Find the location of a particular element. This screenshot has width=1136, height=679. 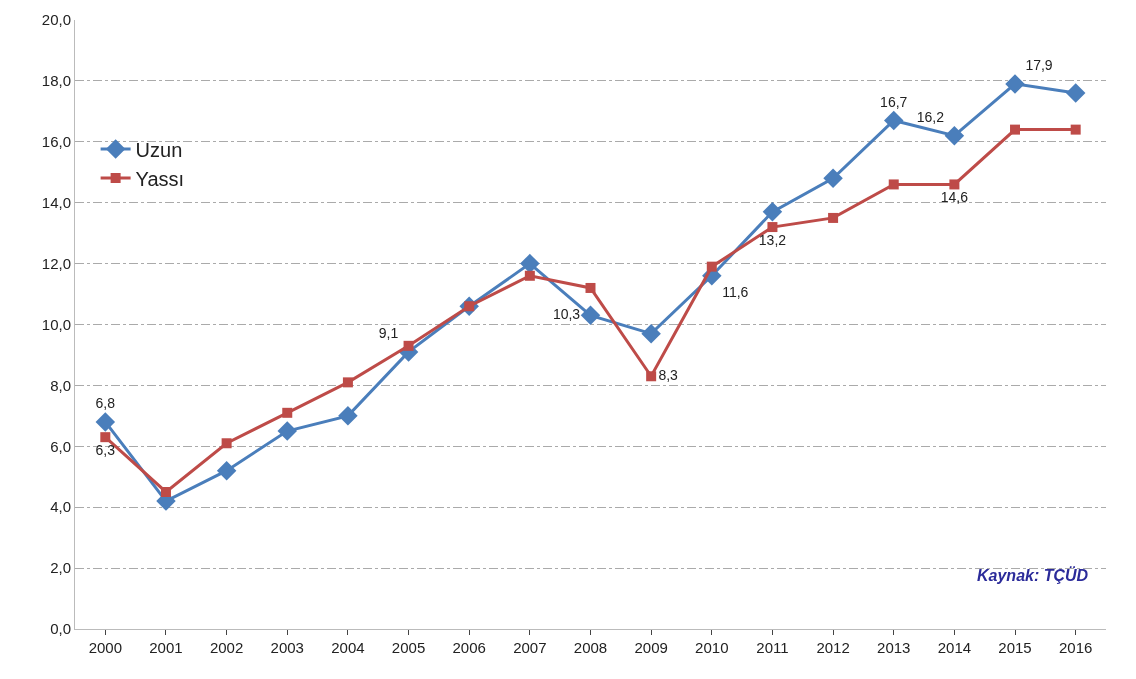

x-tick-label: 2000 is located at coordinates (105, 647).